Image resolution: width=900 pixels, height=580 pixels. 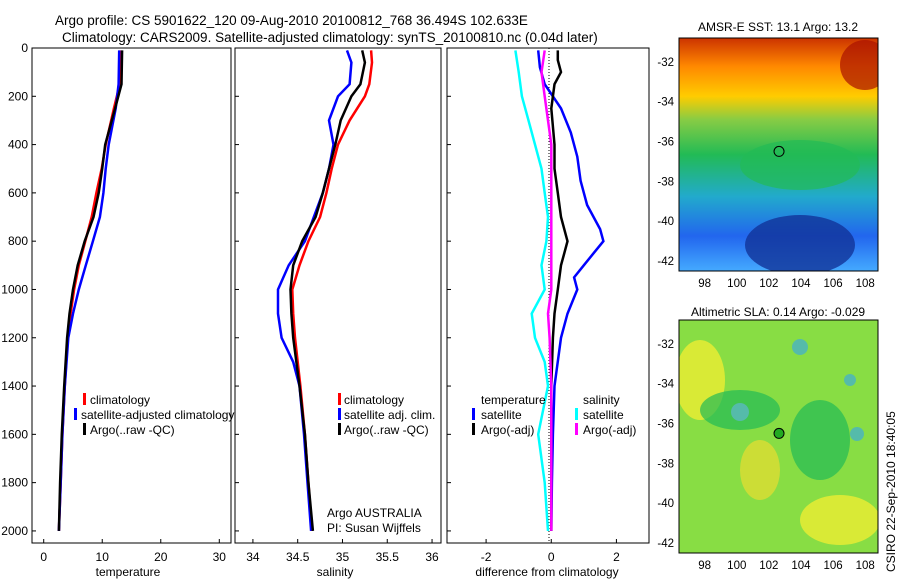 I want to click on difference-axis-label: difference from climatology, so click(x=546, y=572).